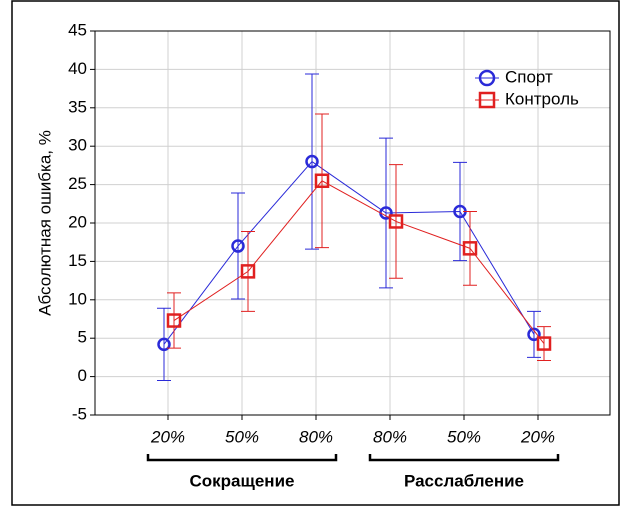 This screenshot has width=620, height=506. What do you see at coordinates (77, 298) in the screenshot?
I see `y-tick-label: 10` at bounding box center [77, 298].